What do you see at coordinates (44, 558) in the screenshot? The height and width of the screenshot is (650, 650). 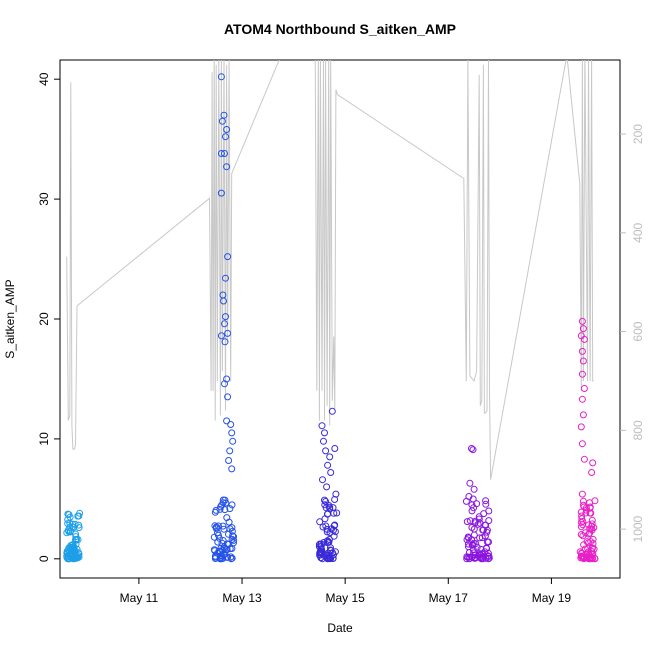 I see `y-tick-label: 0` at bounding box center [44, 558].